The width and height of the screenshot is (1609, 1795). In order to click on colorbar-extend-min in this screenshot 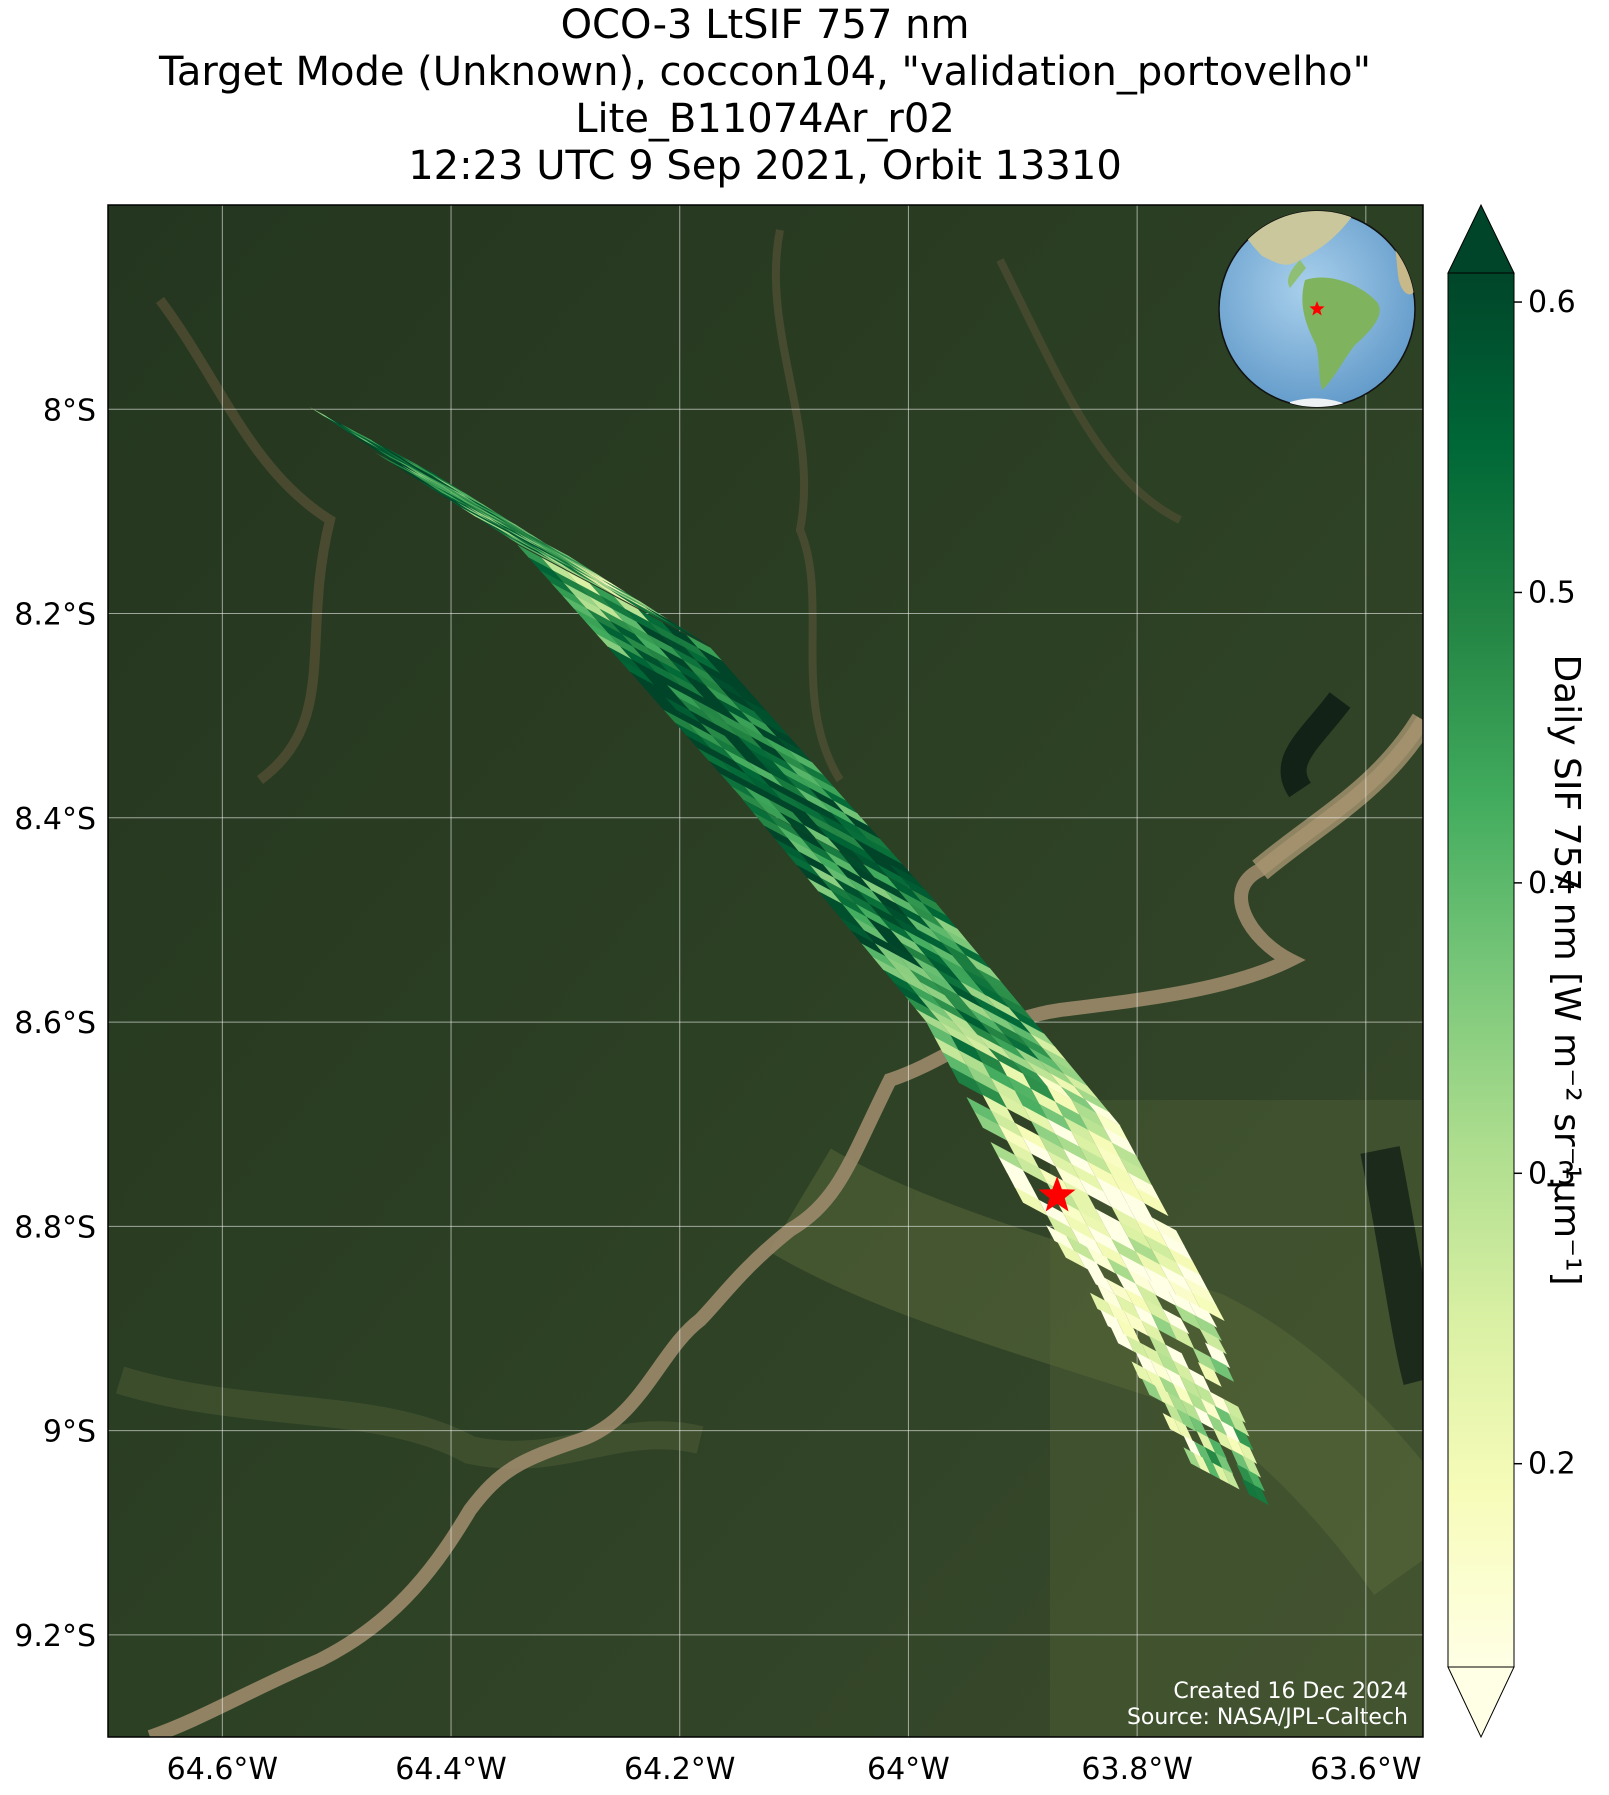, I will do `click(1481, 1702)`.